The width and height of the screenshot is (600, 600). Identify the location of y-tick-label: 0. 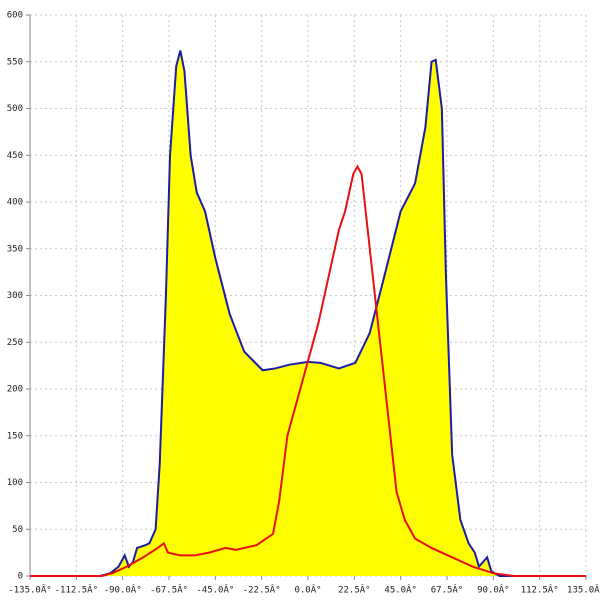
(20, 577).